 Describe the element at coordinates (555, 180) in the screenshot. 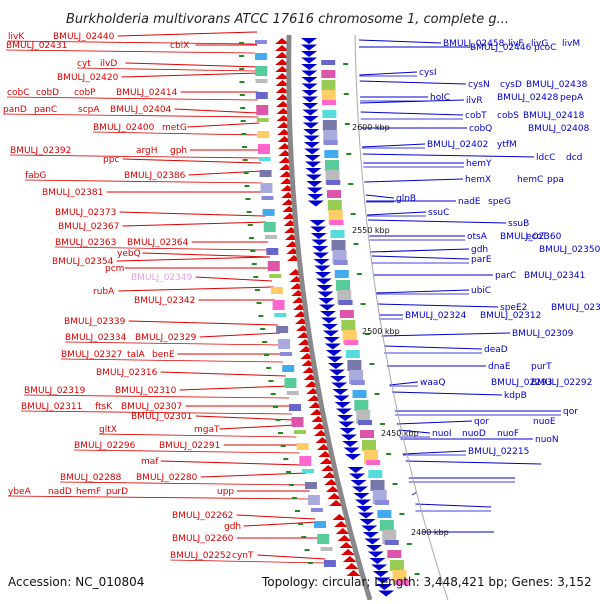

I see `right-gene-label: ppa` at that location.